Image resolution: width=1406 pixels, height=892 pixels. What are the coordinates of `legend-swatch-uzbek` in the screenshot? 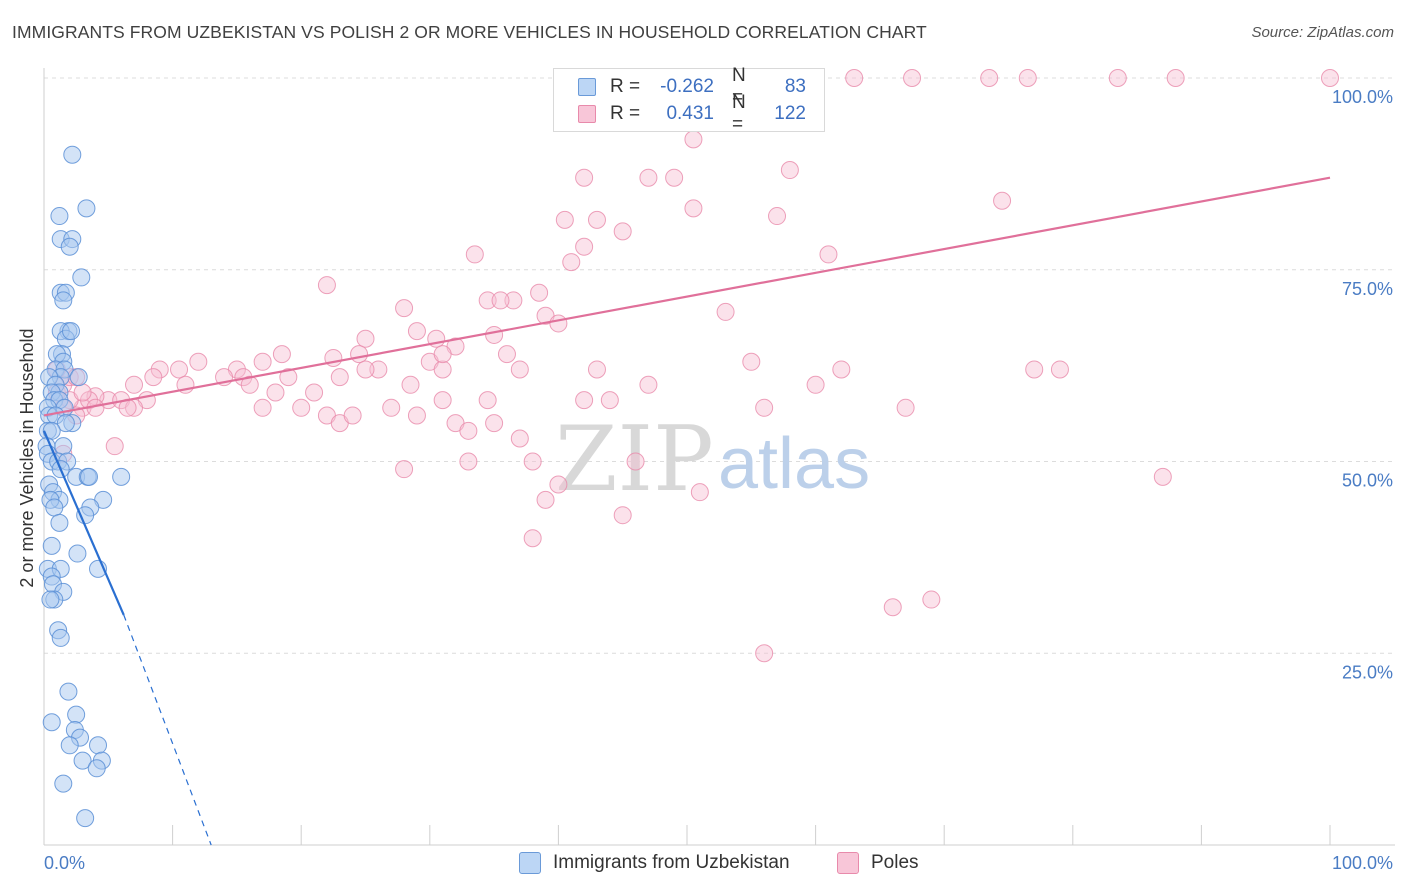 It's located at (587, 87).